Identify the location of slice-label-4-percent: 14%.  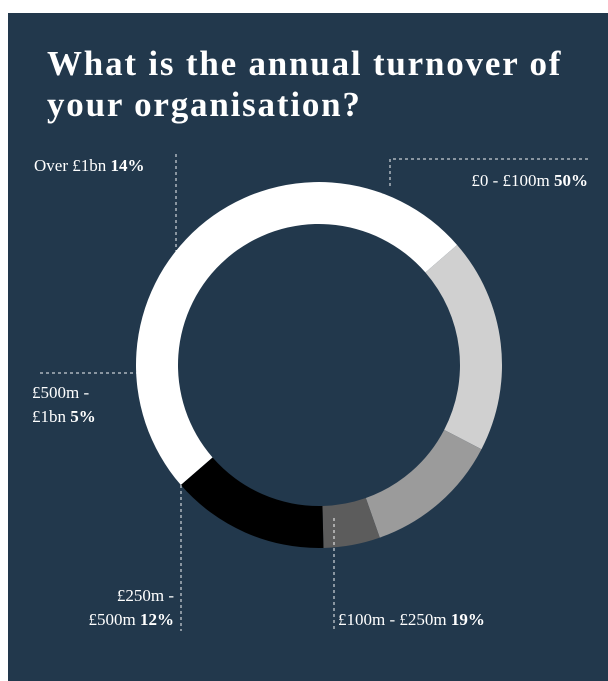
(127, 165).